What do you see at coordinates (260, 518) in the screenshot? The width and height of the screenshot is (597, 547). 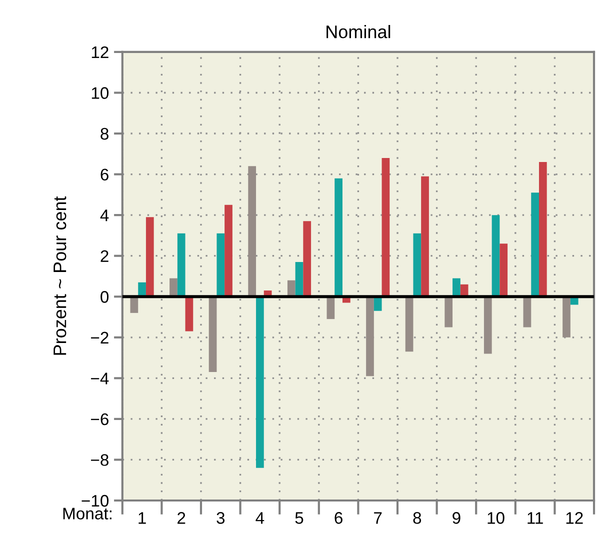 I see `x-tick-label: 4` at bounding box center [260, 518].